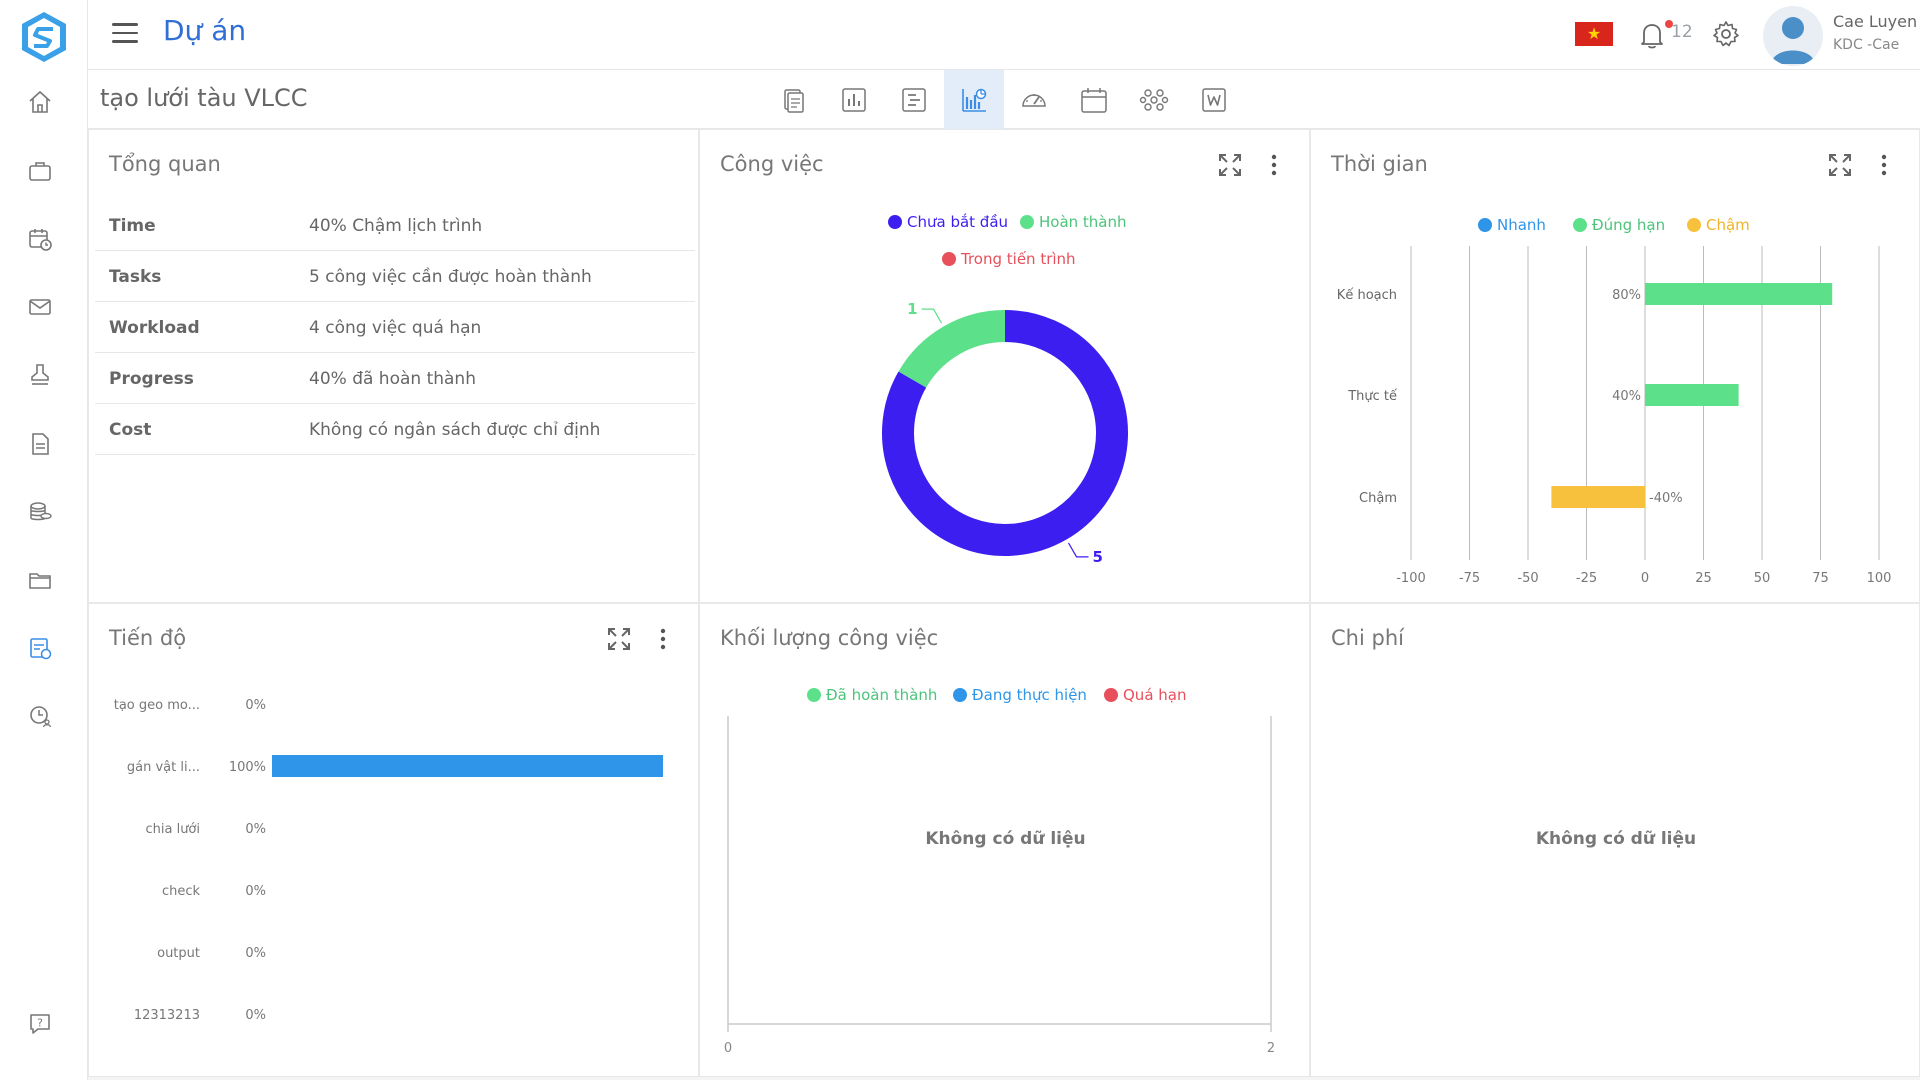  What do you see at coordinates (181, 891) in the screenshot?
I see `task-label: check` at bounding box center [181, 891].